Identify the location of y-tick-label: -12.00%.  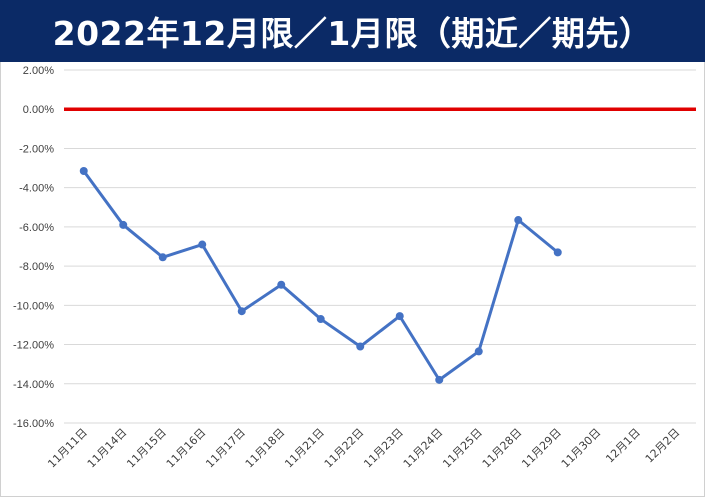
(33, 346).